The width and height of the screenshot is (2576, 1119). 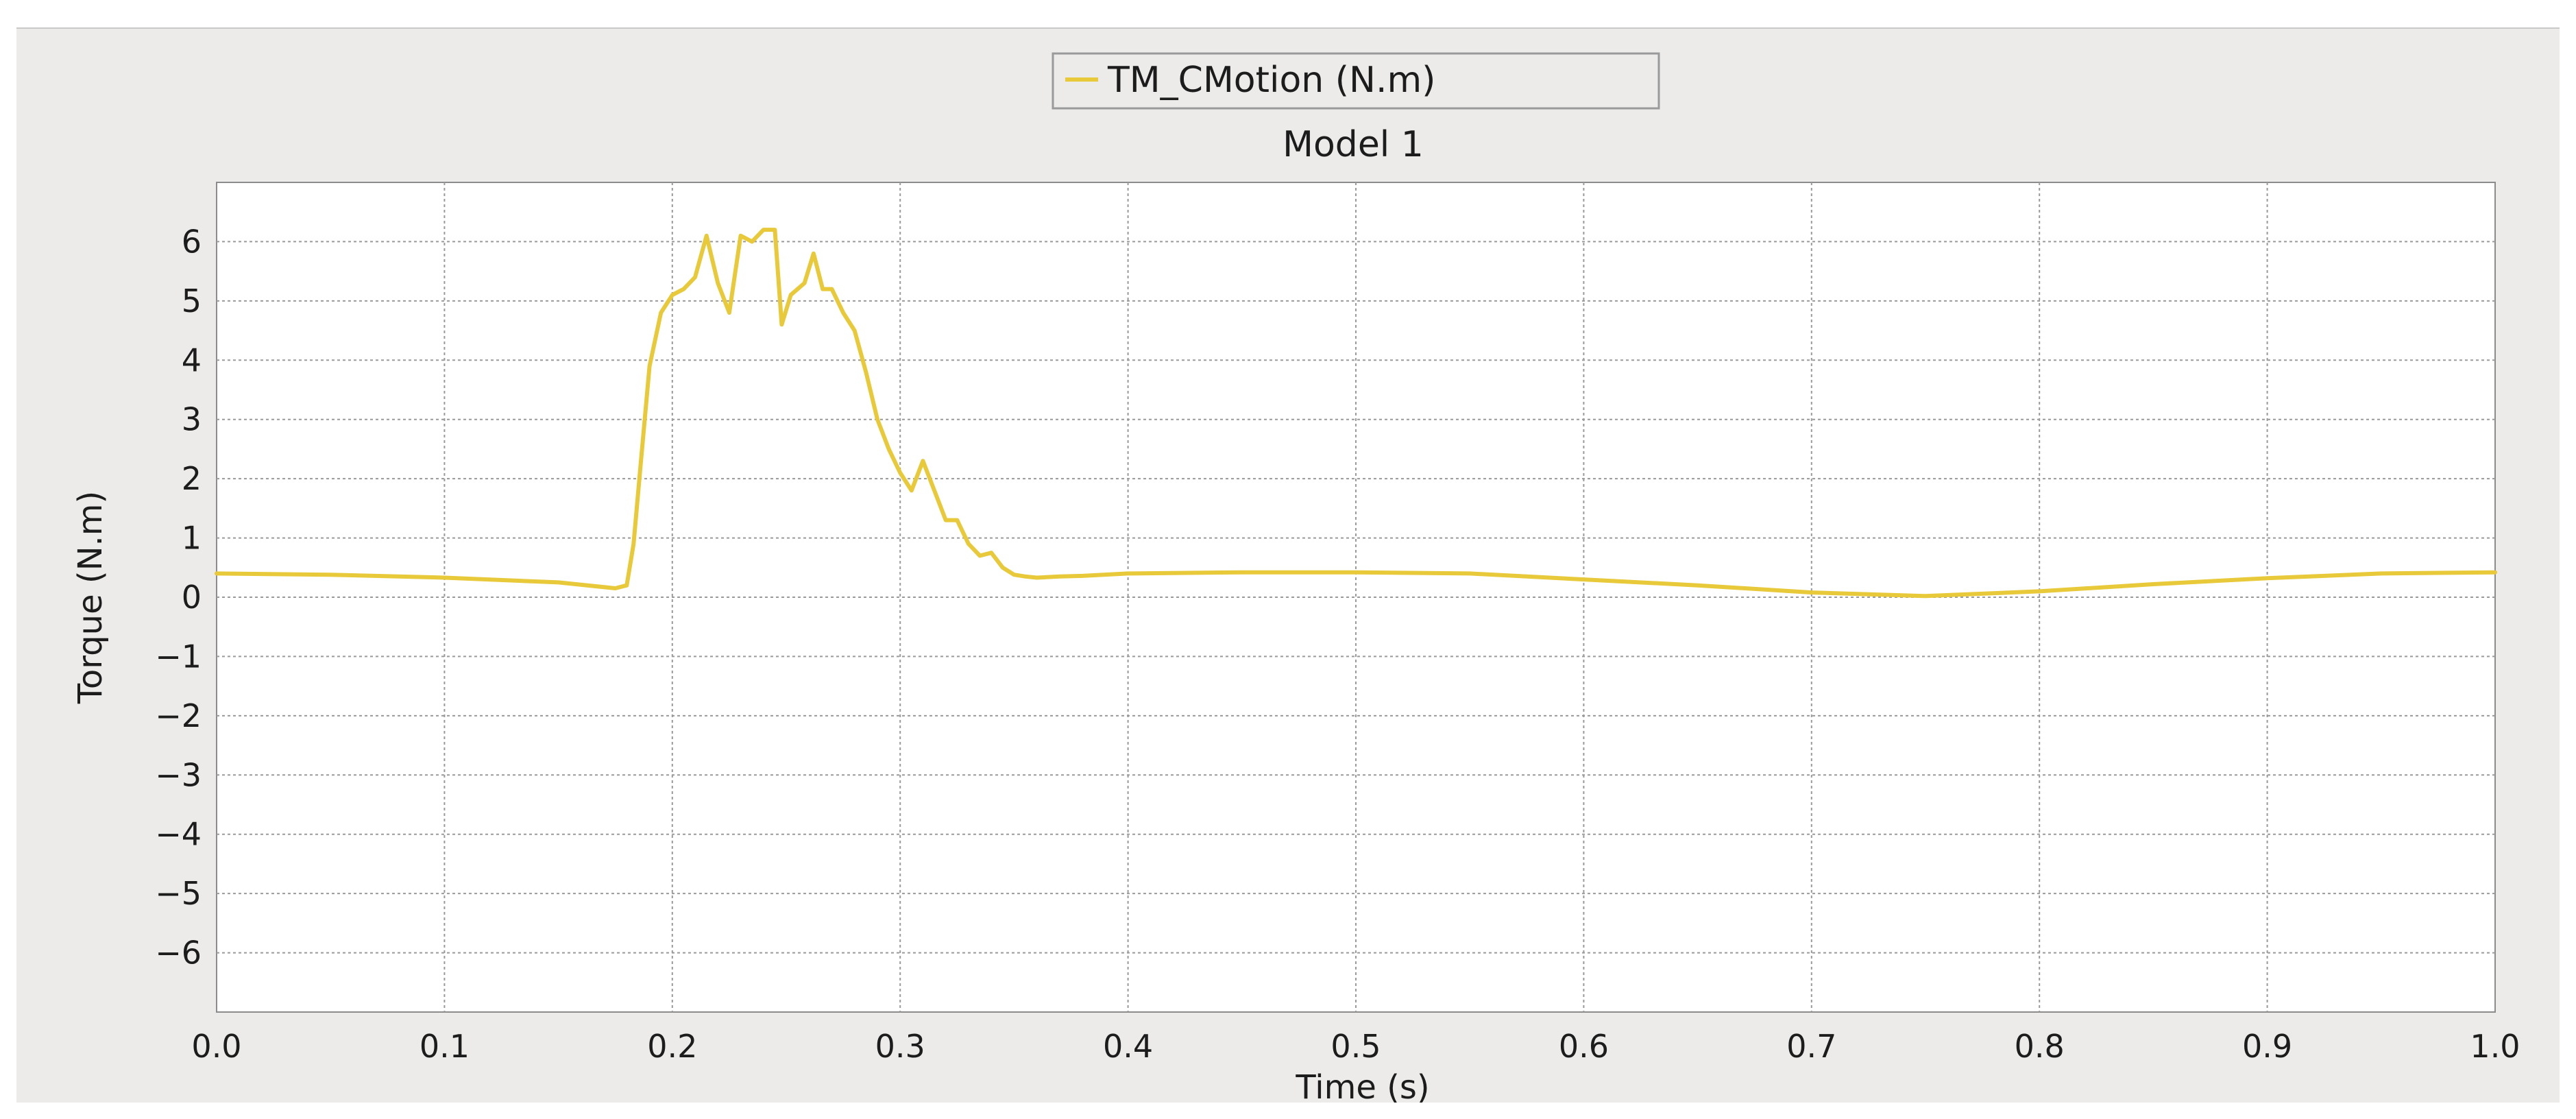 I want to click on y-tick-label: −6, so click(x=178, y=954).